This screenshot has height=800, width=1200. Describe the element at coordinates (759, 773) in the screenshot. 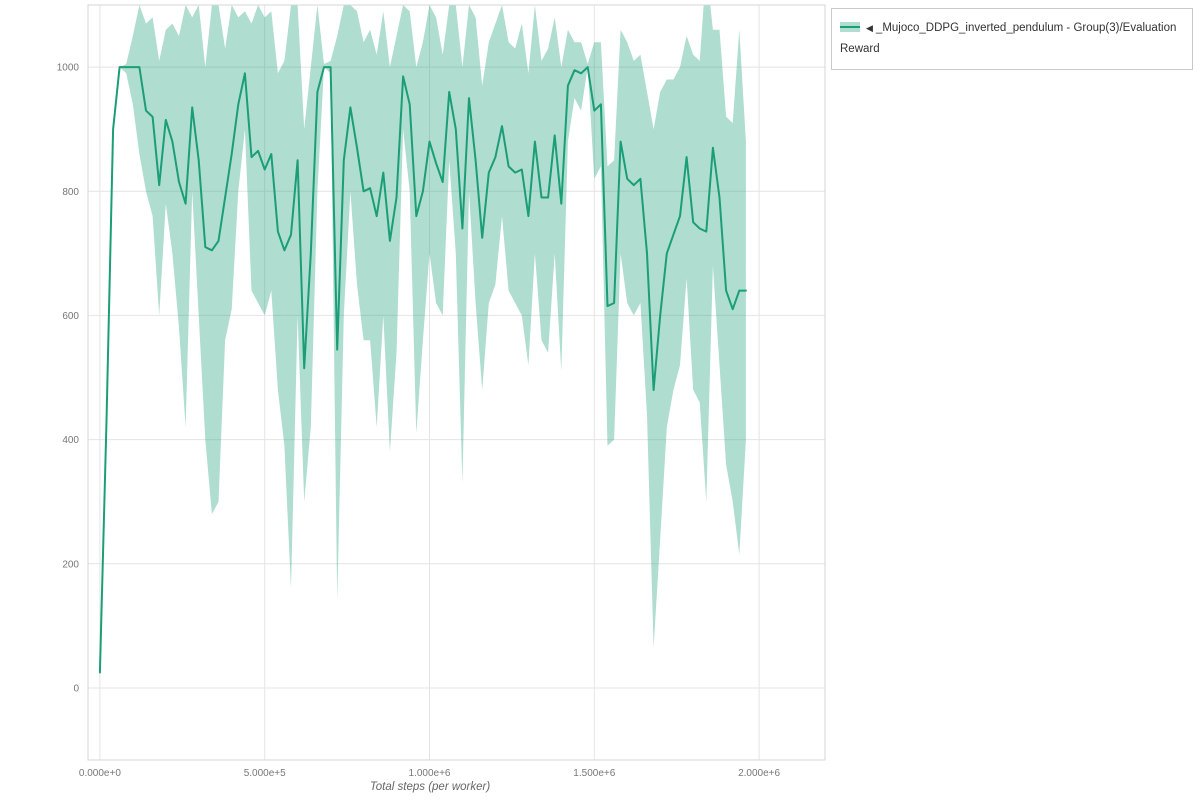

I see `x-tick-label: 2.000e+6` at that location.